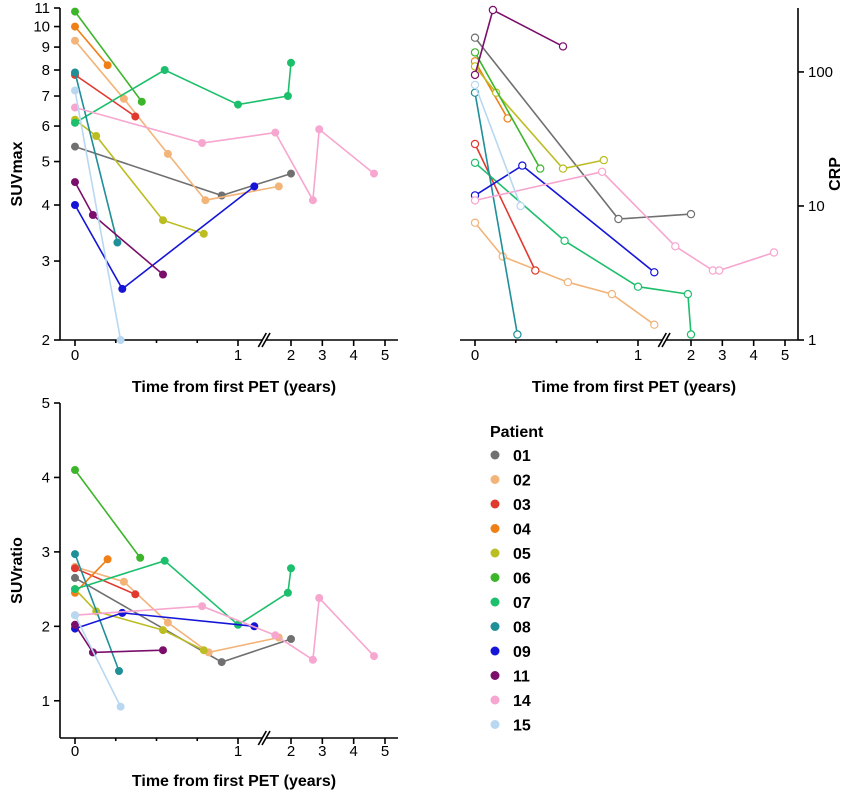 This screenshot has height=795, width=850. I want to click on legend-title: Patient, so click(517, 432).